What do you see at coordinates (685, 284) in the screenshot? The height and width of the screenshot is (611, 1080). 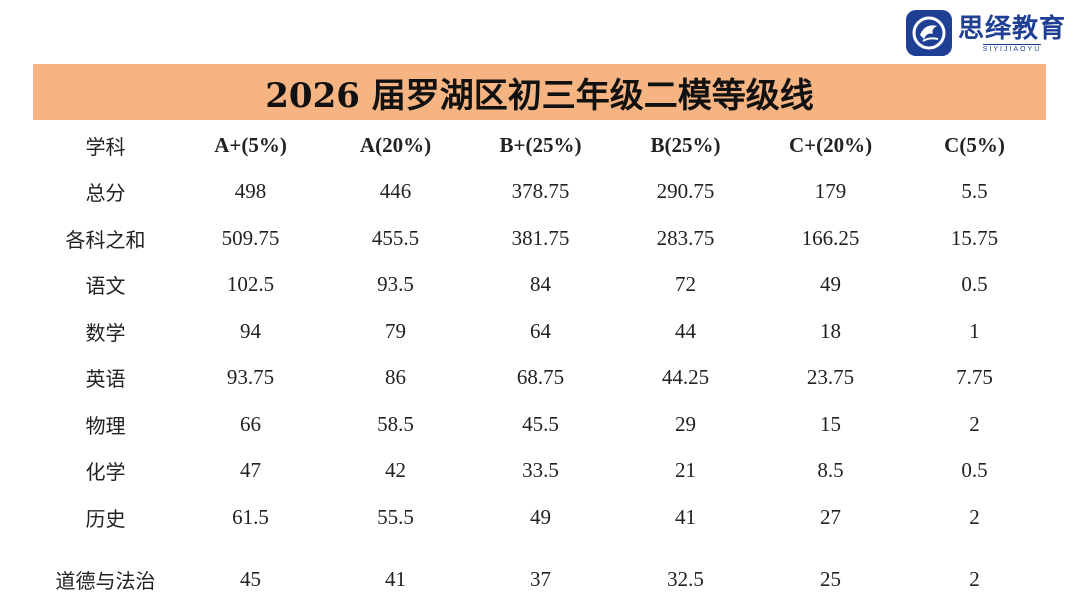 I see `table-cell: 72` at bounding box center [685, 284].